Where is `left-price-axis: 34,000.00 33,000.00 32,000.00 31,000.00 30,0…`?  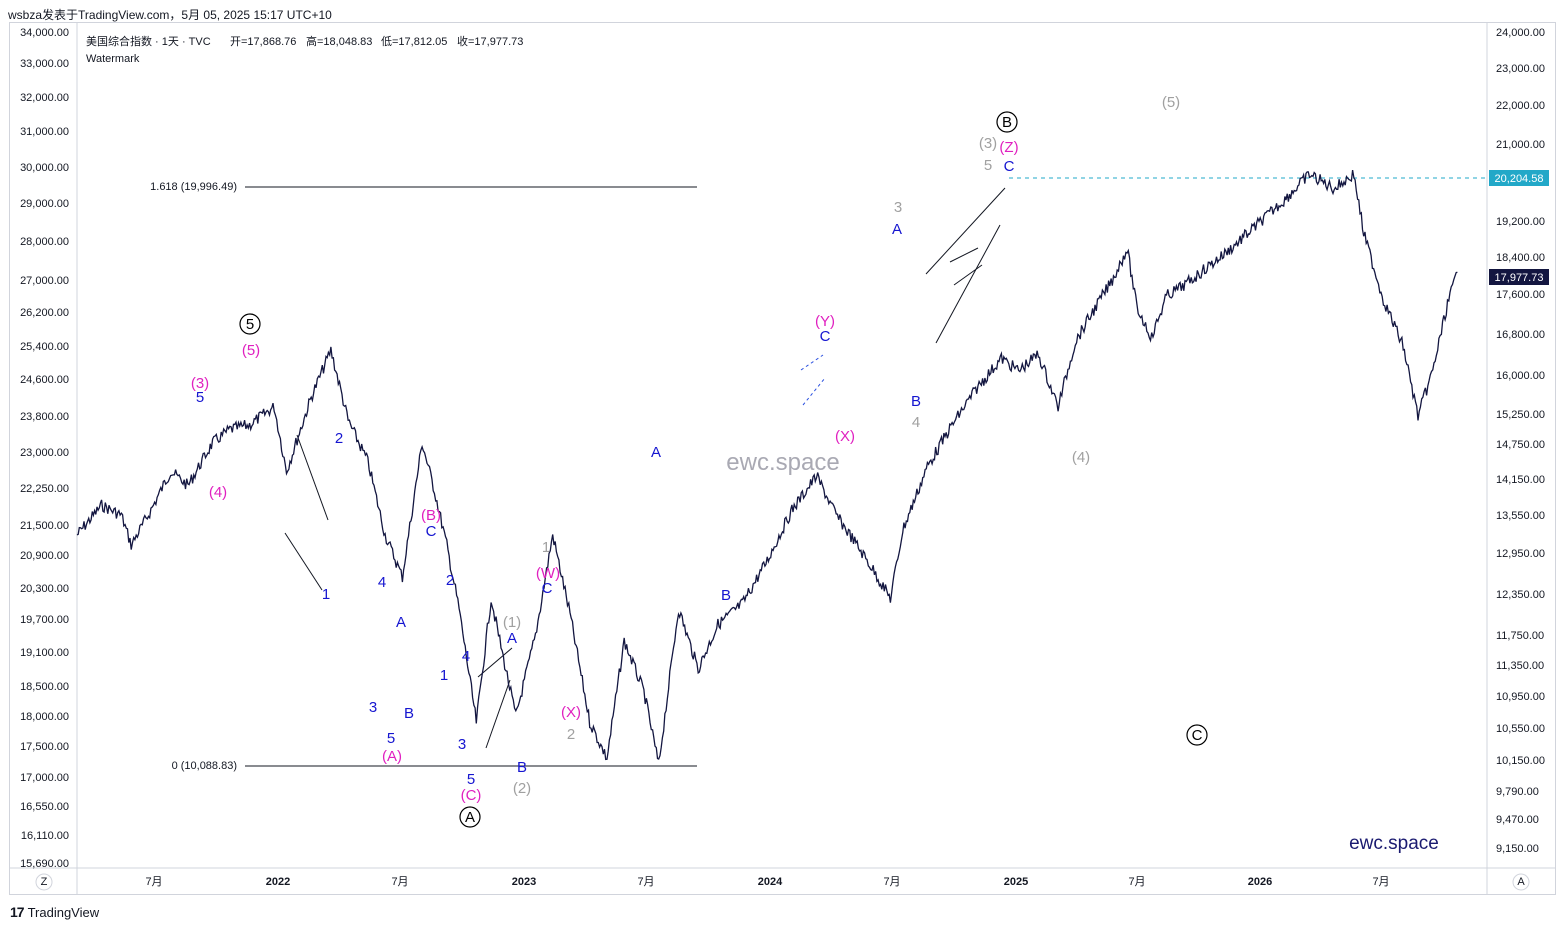
left-price-axis: 34,000.00 33,000.00 32,000.00 31,000.00 30,0… is located at coordinates (44, 448).